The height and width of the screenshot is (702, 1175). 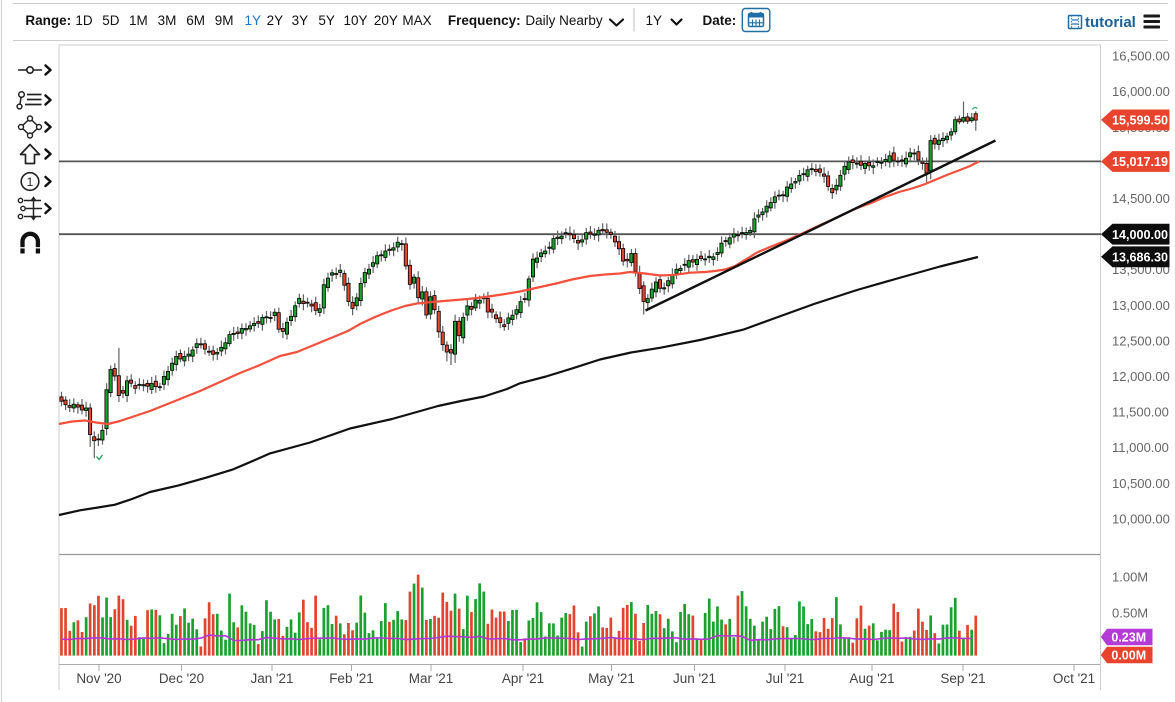 What do you see at coordinates (351, 678) in the screenshot?
I see `svg-text: Feb '21` at bounding box center [351, 678].